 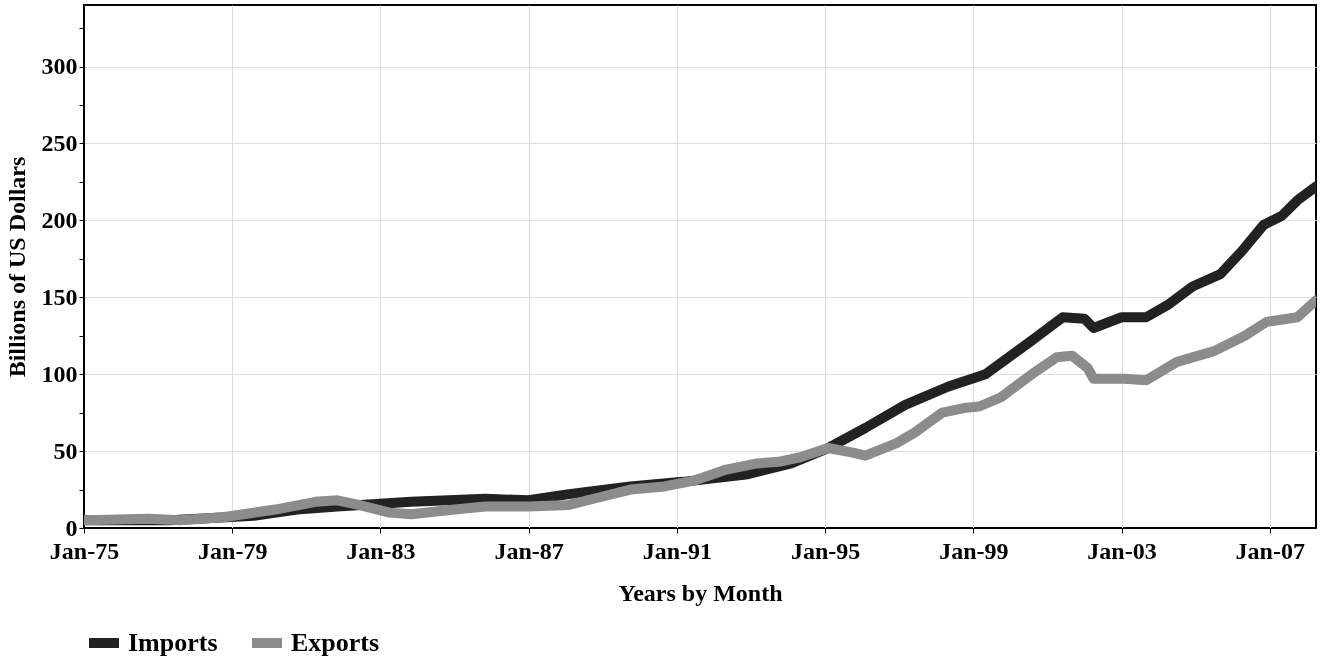 What do you see at coordinates (59, 373) in the screenshot?
I see `y-tick-label: 100` at bounding box center [59, 373].